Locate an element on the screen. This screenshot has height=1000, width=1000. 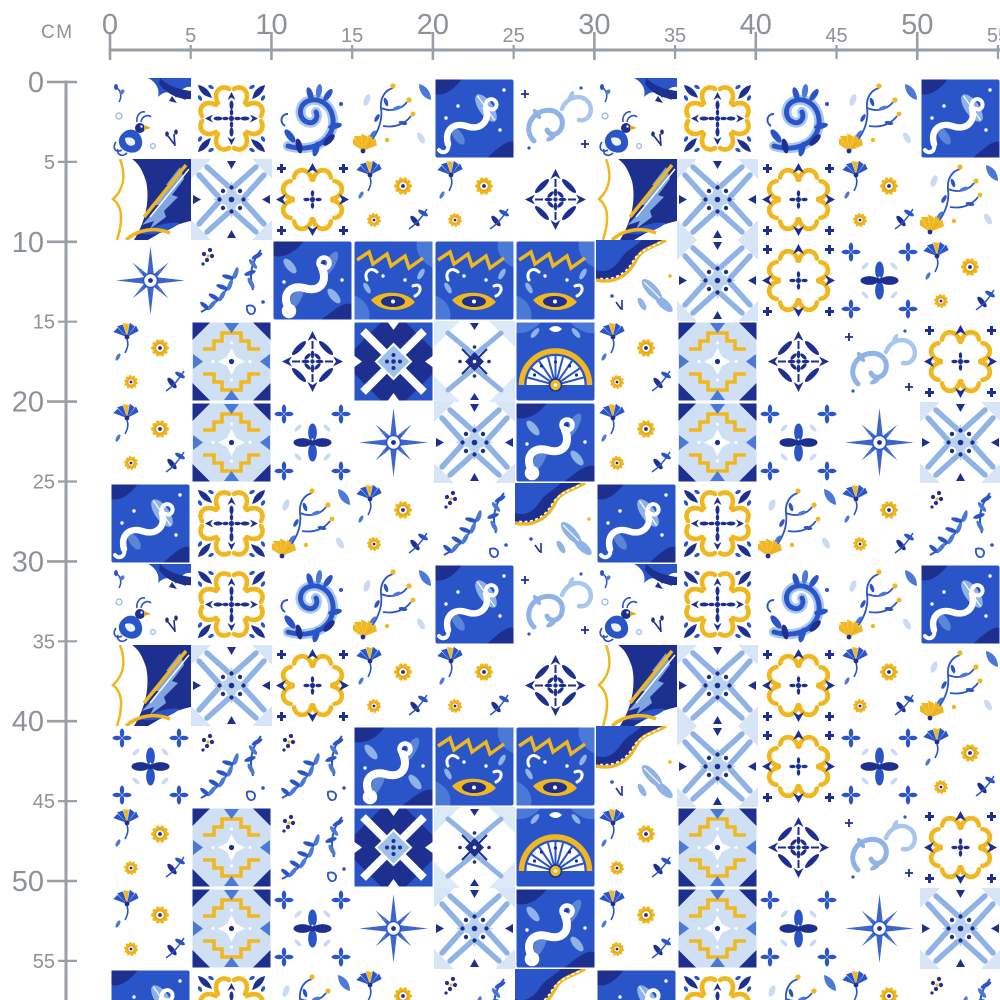
top-ruler-major-label: 30 is located at coordinates (594, 25).